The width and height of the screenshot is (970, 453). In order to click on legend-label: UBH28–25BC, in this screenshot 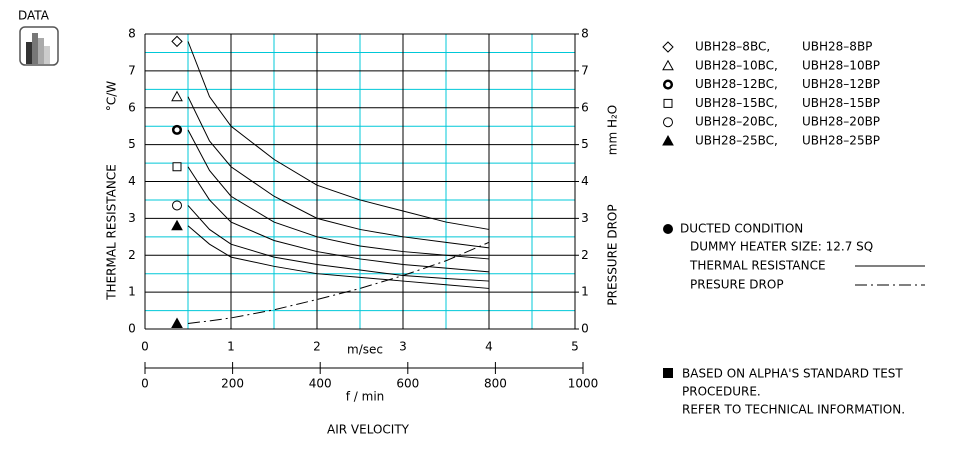, I will do `click(736, 141)`.